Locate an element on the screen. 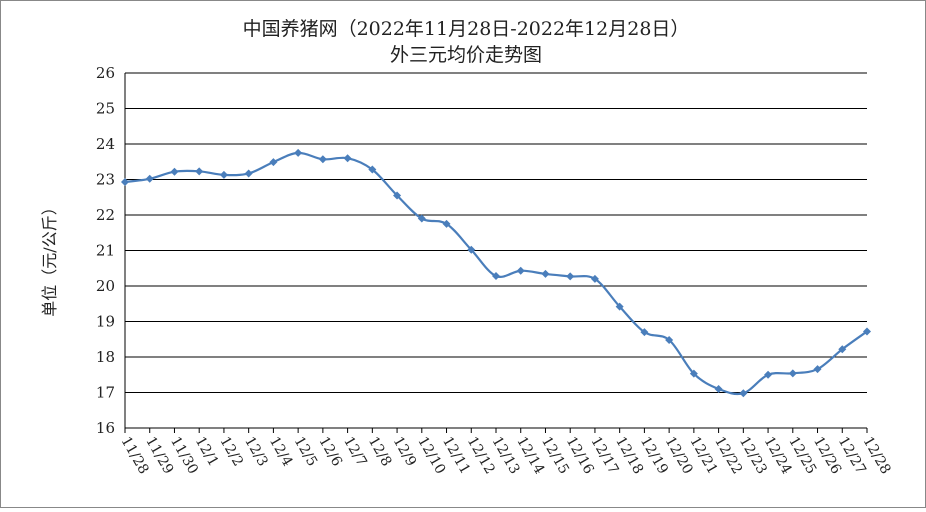 Image resolution: width=926 pixels, height=512 pixels. y-tick-label: 23 is located at coordinates (105, 180).